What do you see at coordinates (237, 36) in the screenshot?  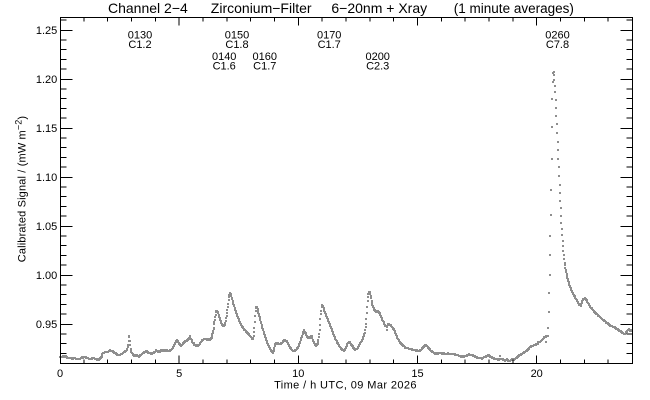 I see `svg-text: 0150` at bounding box center [237, 36].